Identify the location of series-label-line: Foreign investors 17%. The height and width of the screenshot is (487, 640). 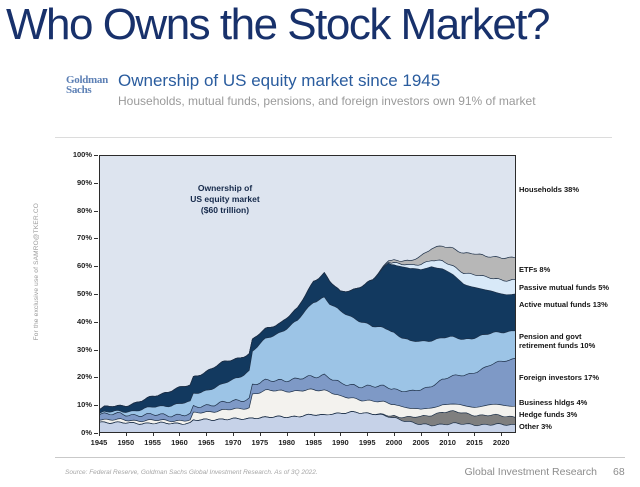
(559, 378).